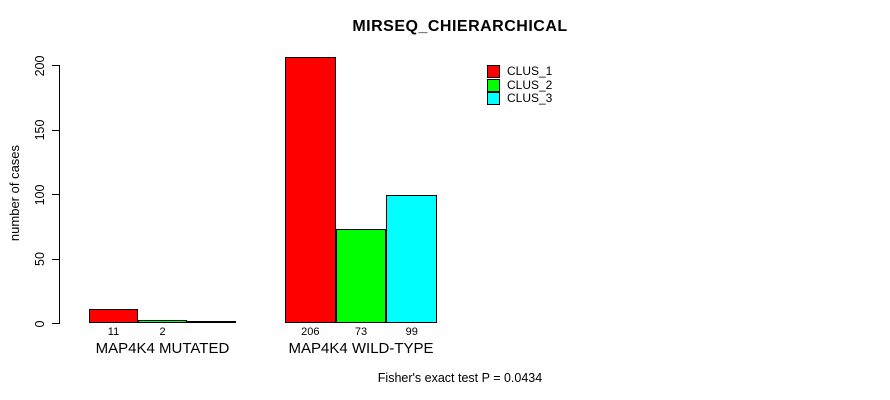 The width and height of the screenshot is (890, 400). Describe the element at coordinates (40, 323) in the screenshot. I see `y-axis-tick-label: 0` at that location.